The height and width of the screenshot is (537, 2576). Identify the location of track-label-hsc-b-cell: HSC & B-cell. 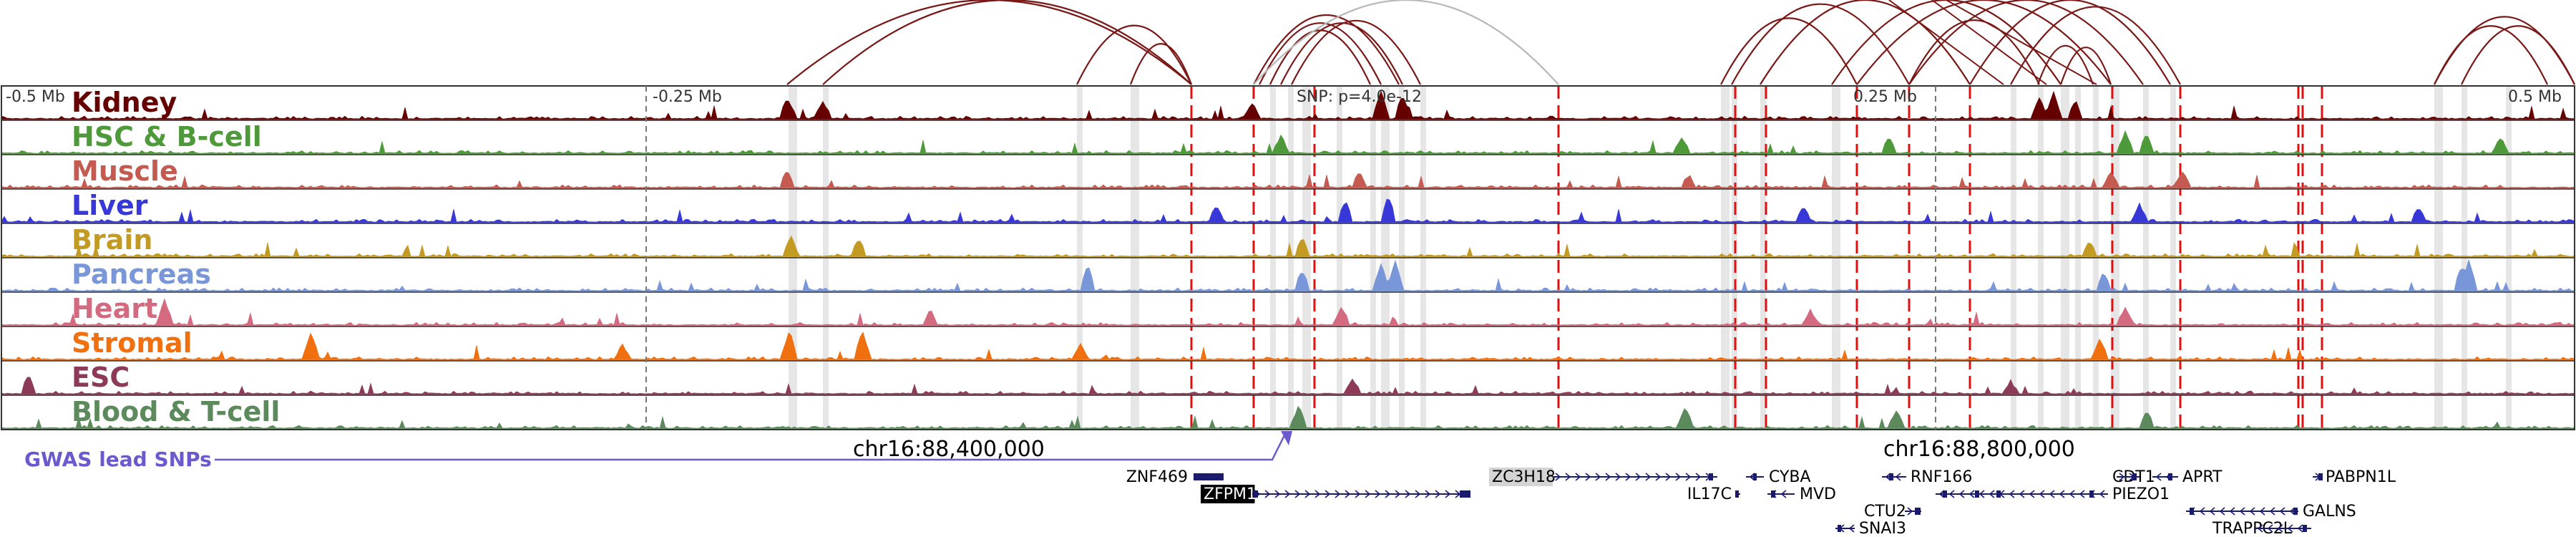
(167, 137).